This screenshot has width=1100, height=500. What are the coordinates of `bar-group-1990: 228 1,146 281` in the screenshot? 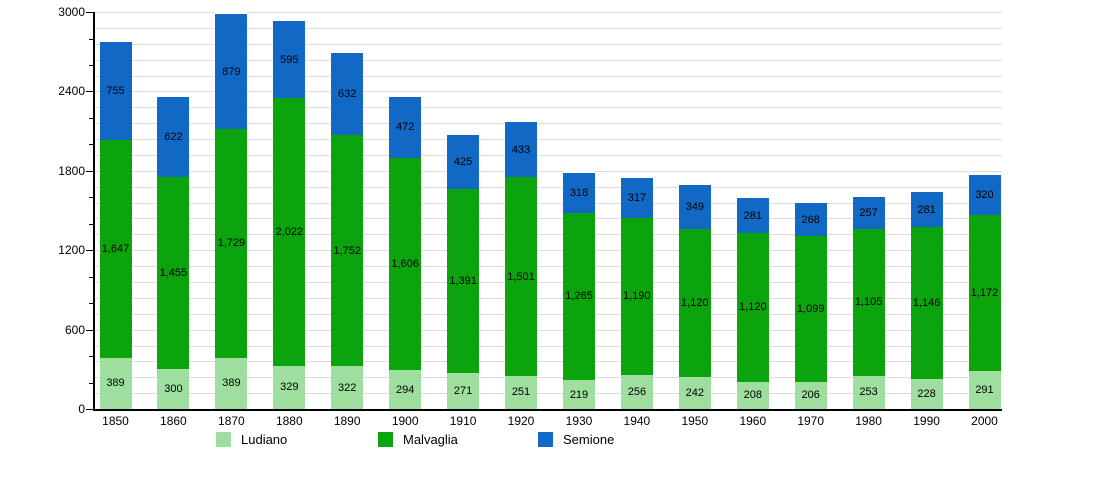 It's located at (926, 210).